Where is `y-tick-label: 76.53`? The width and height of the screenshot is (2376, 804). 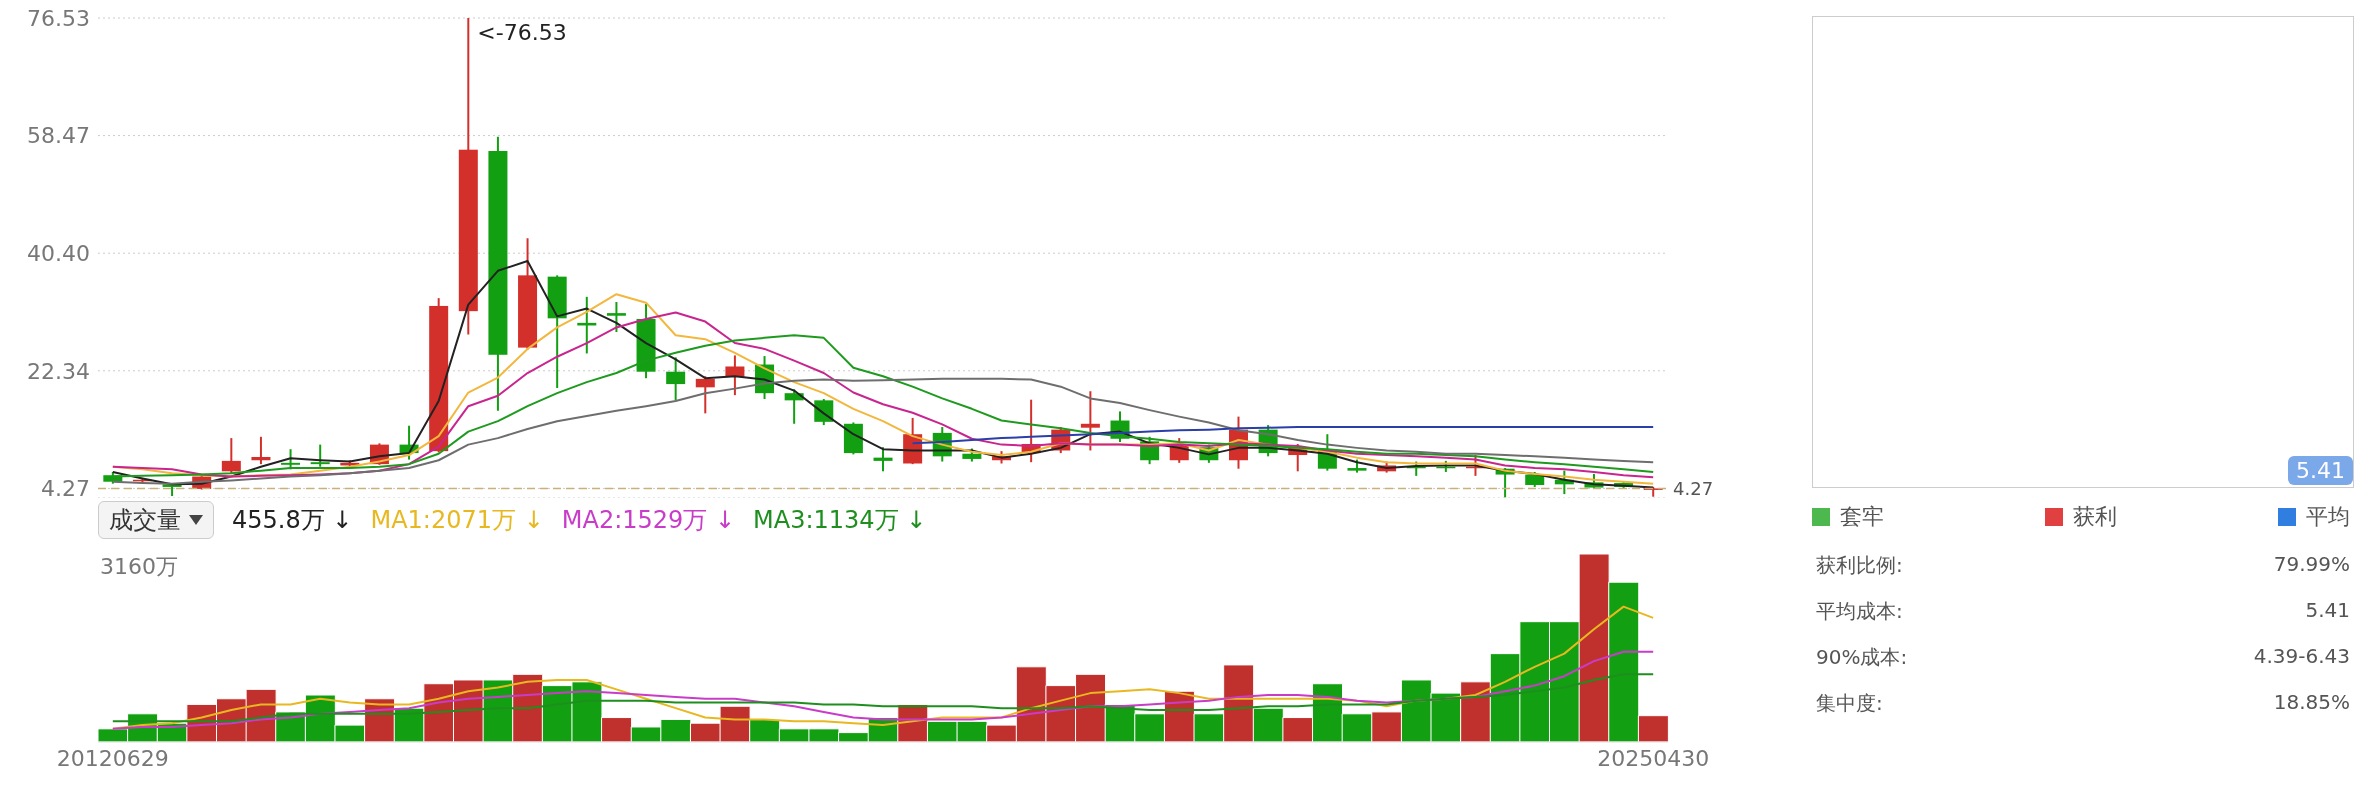 y-tick-label: 76.53 is located at coordinates (58, 18).